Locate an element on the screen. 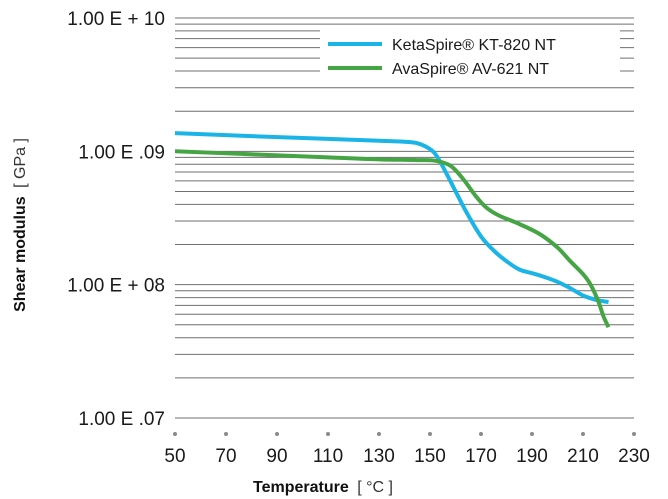 Image resolution: width=668 pixels, height=499 pixels. y-axis-title: Shear modulus [ GPa ] is located at coordinates (20, 225).